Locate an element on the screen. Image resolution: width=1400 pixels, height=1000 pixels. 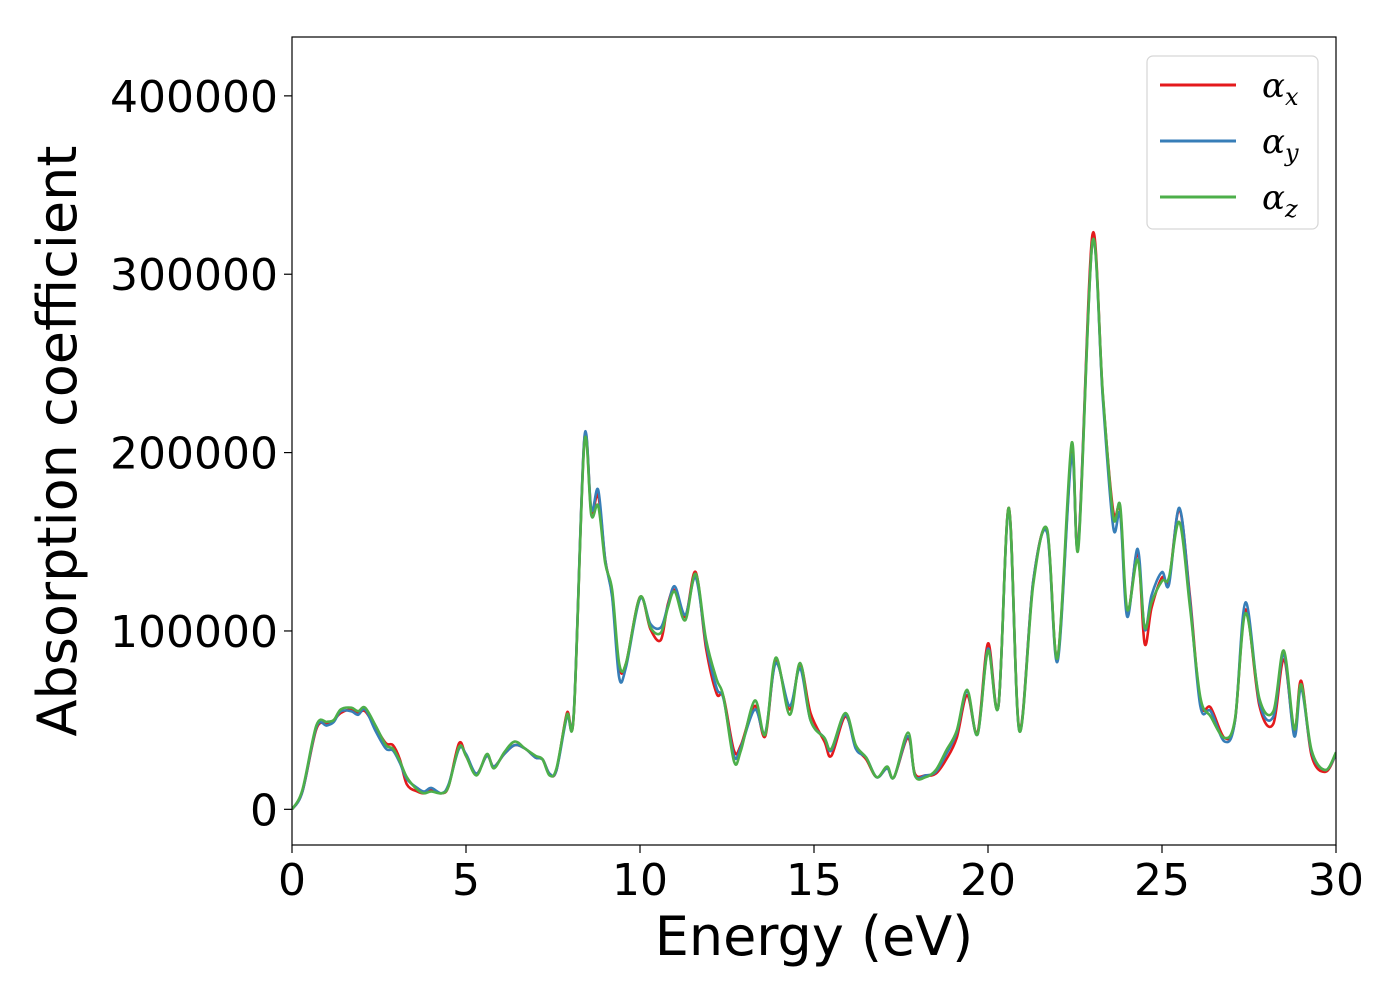
y-tick-label: 400000 is located at coordinates (194, 97).